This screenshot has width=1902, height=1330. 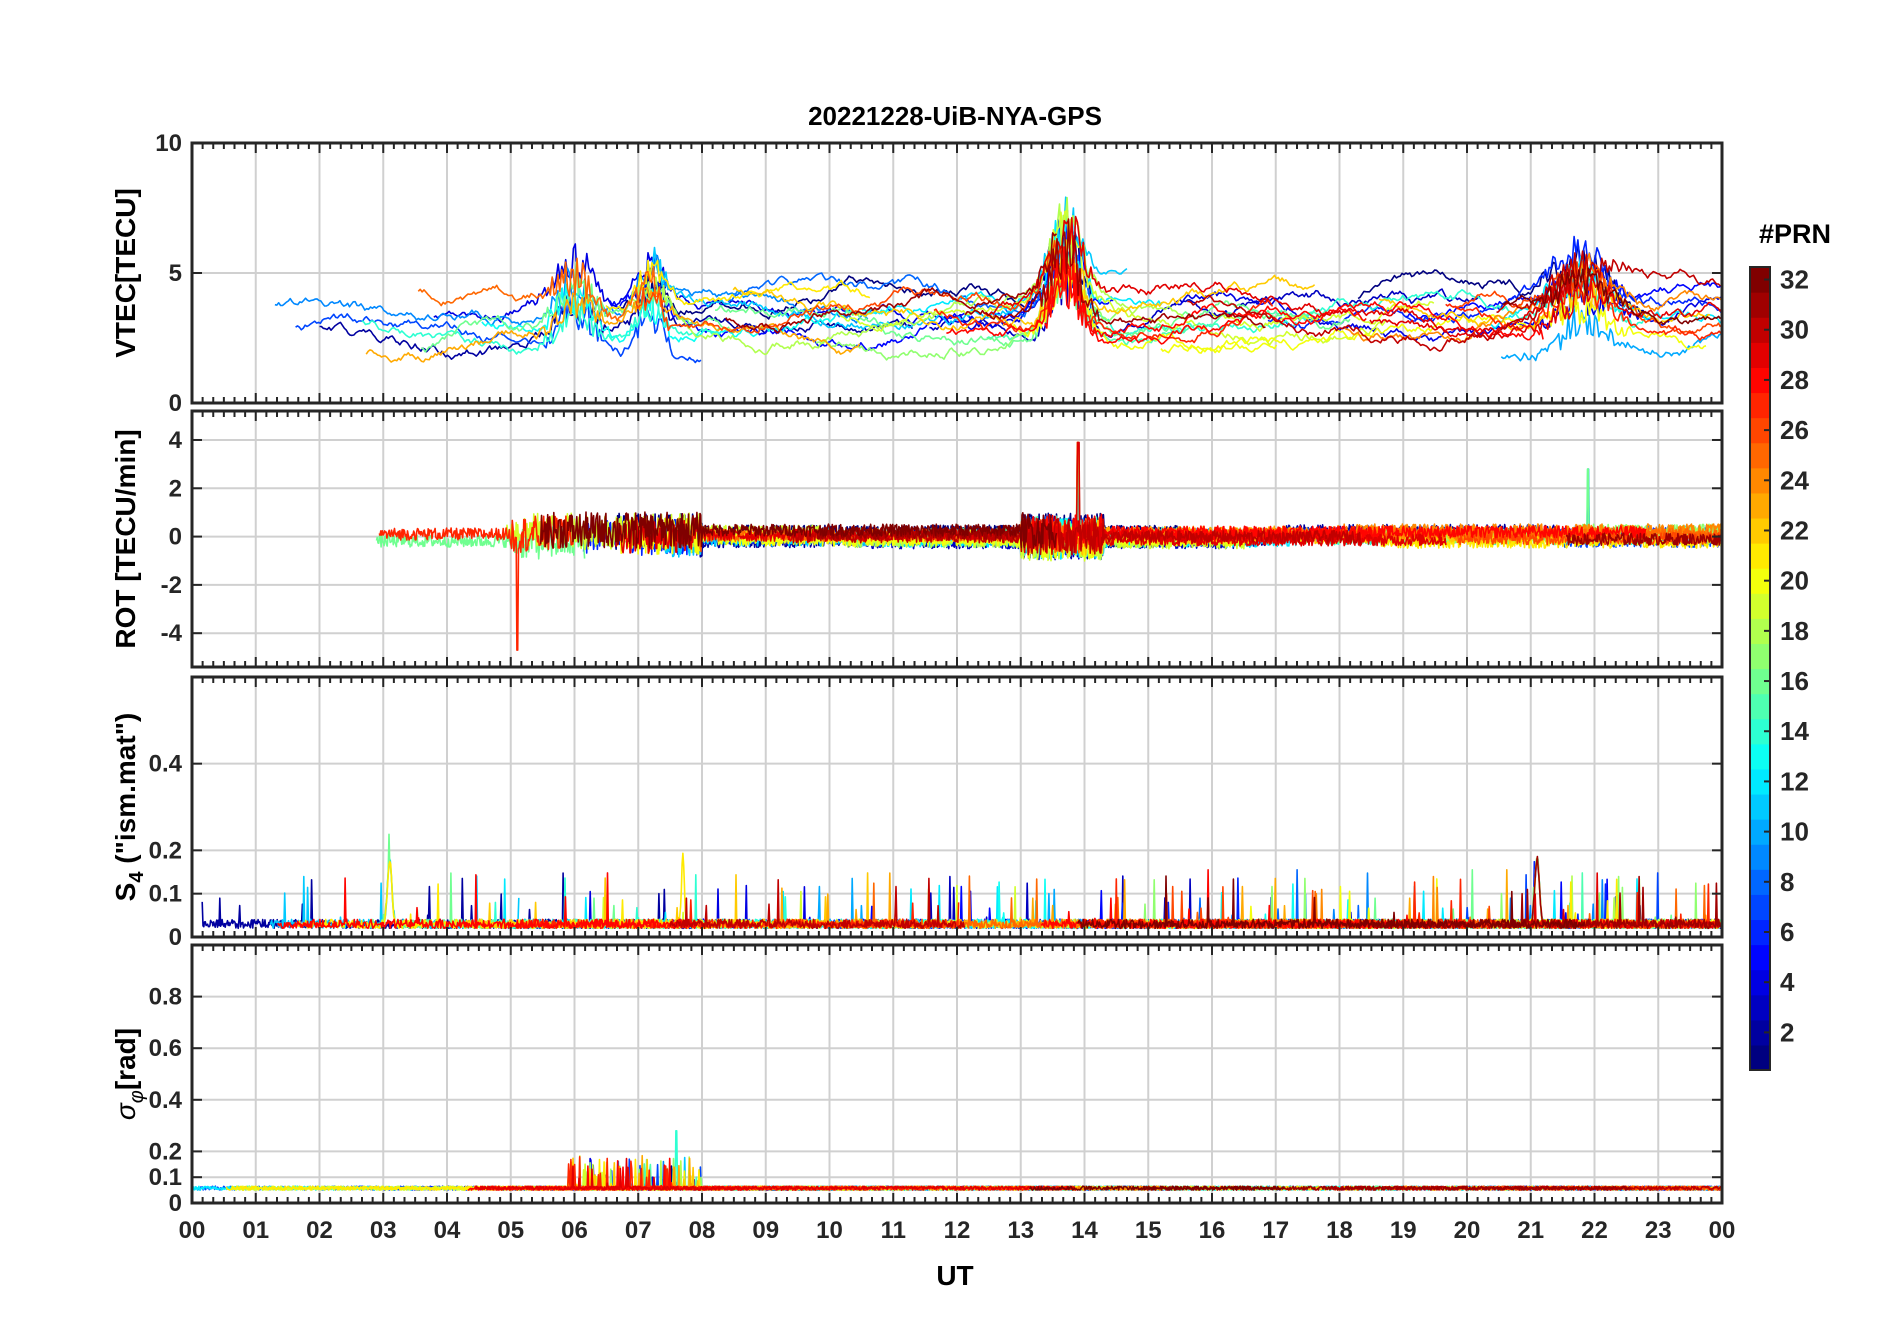 I want to click on traces-s4, so click(x=961, y=881).